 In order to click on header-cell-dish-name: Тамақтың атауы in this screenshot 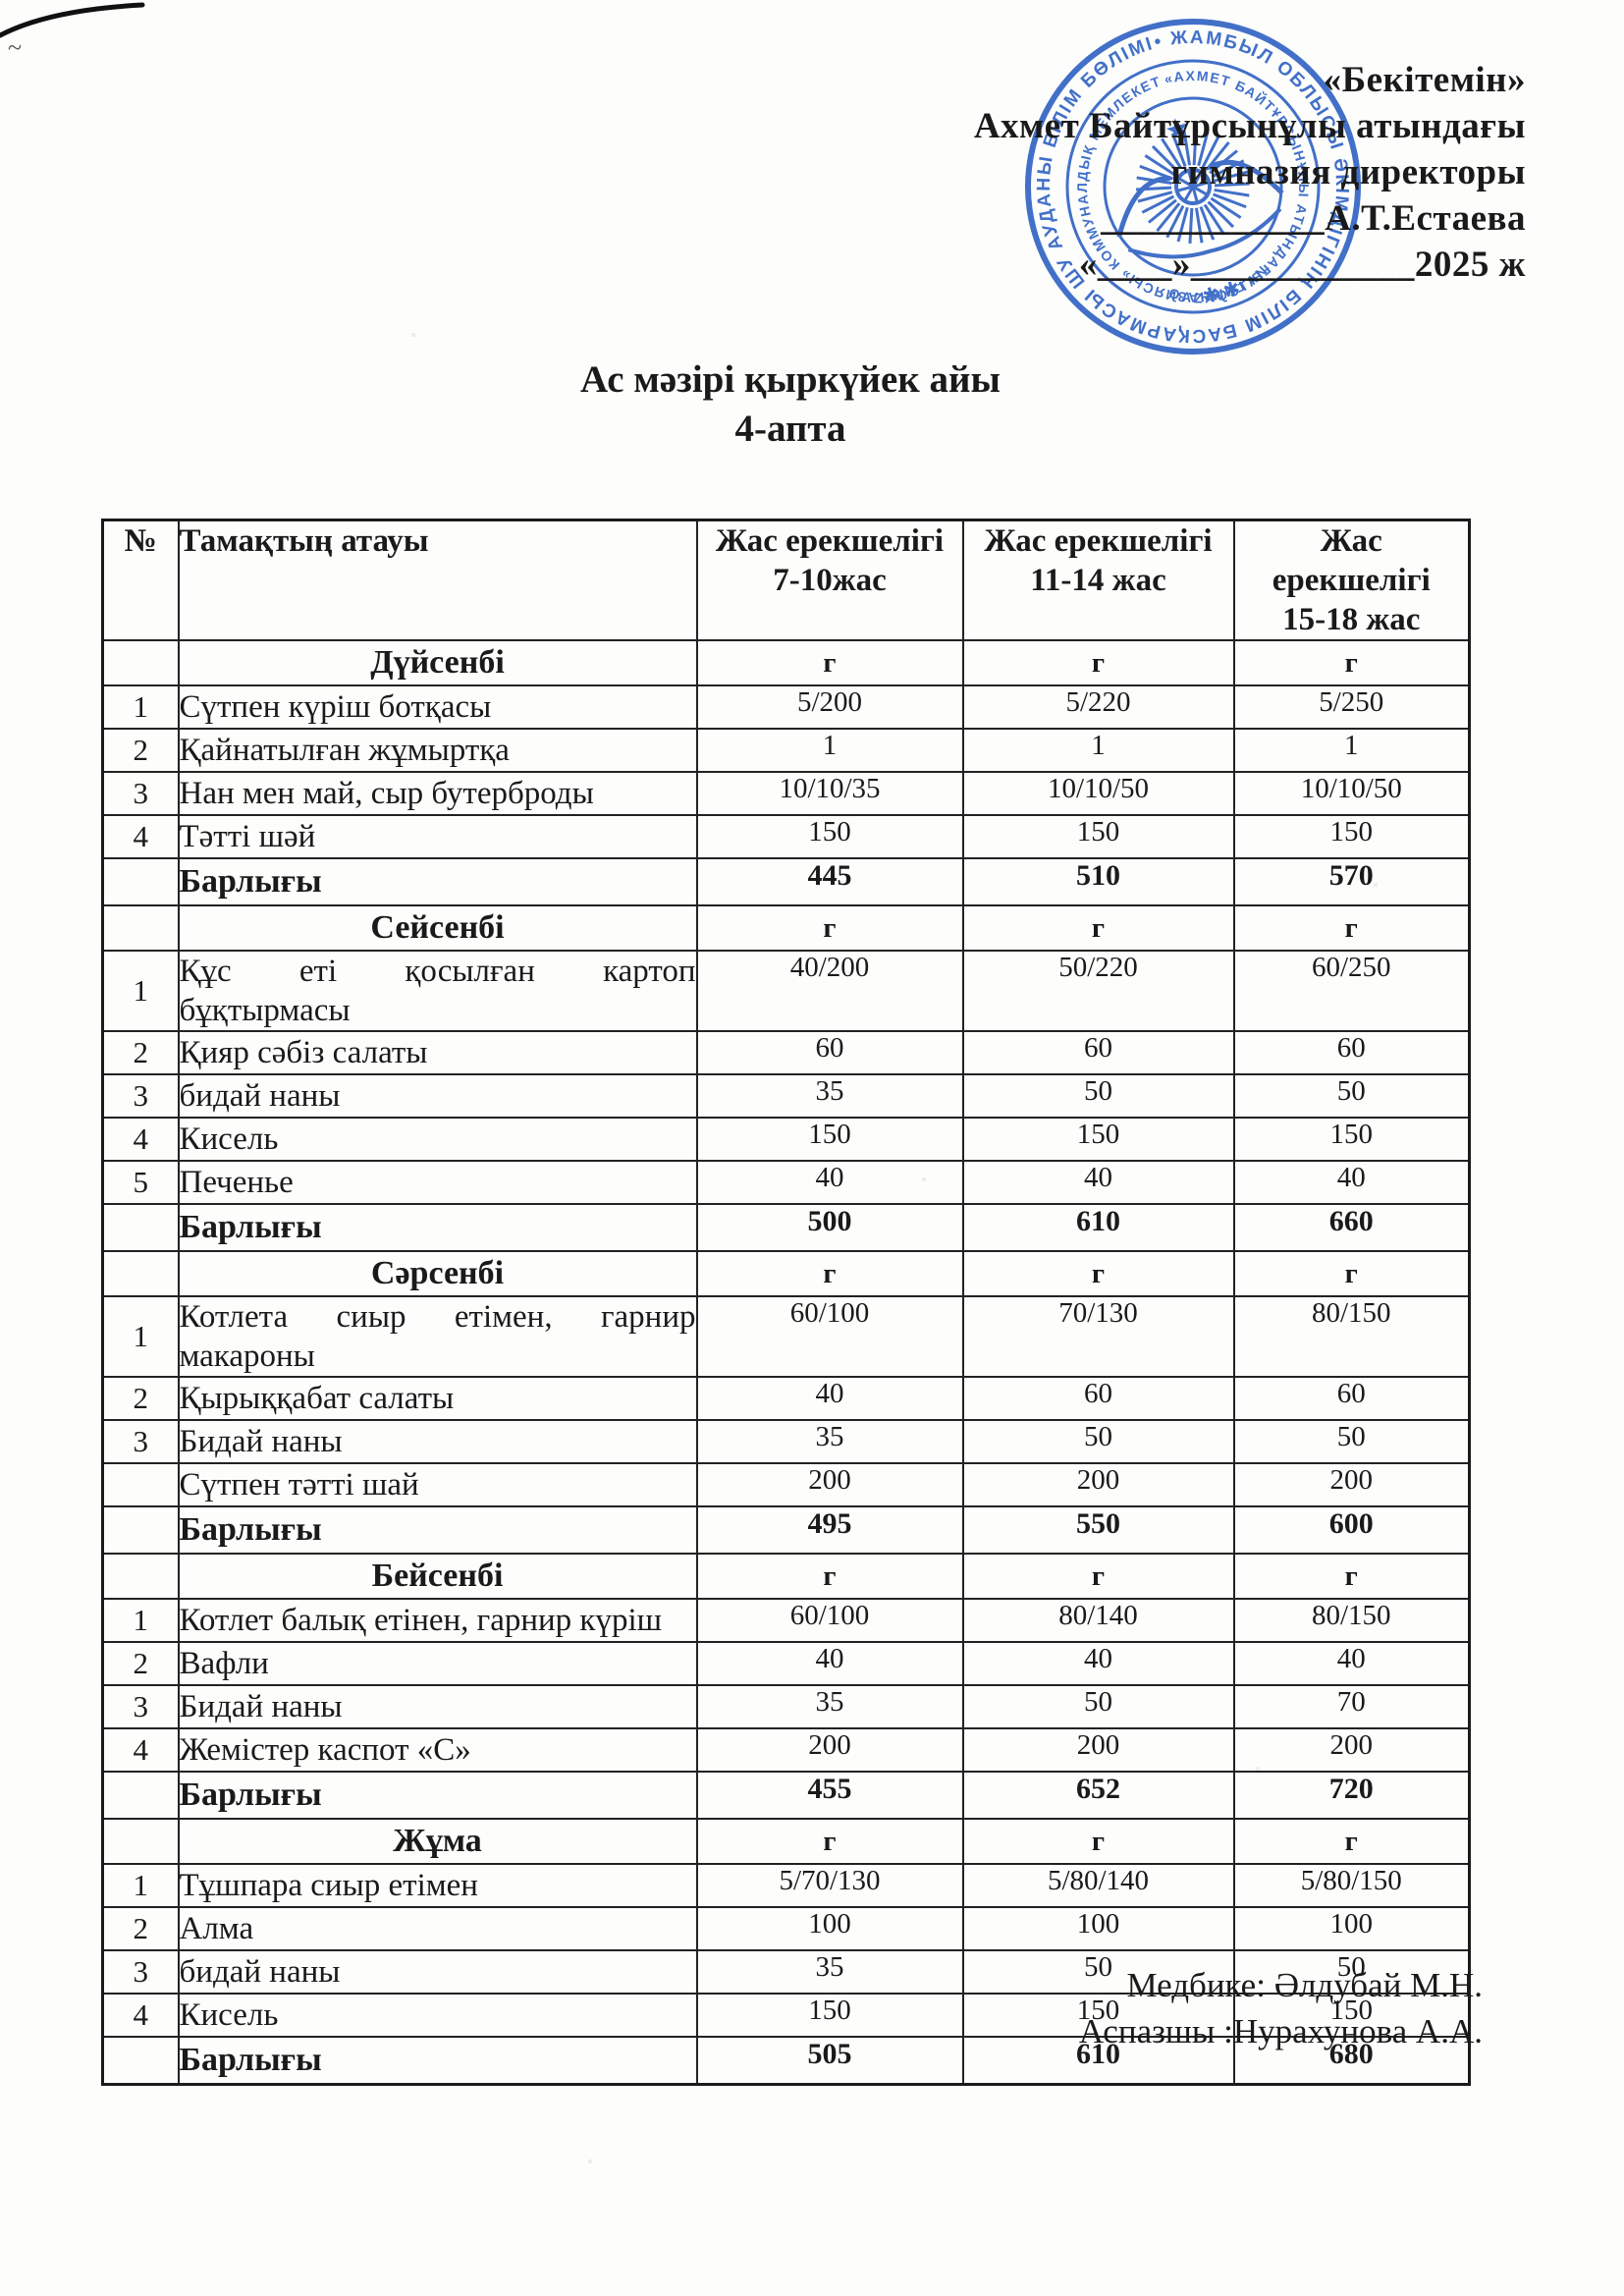, I will do `click(437, 580)`.